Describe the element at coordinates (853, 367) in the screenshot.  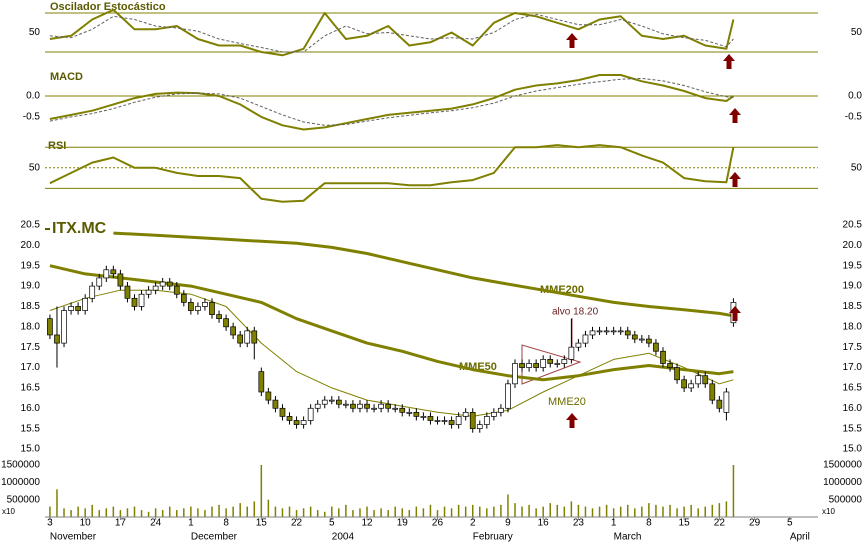
I see `y-tick-label-right: 17.0` at that location.